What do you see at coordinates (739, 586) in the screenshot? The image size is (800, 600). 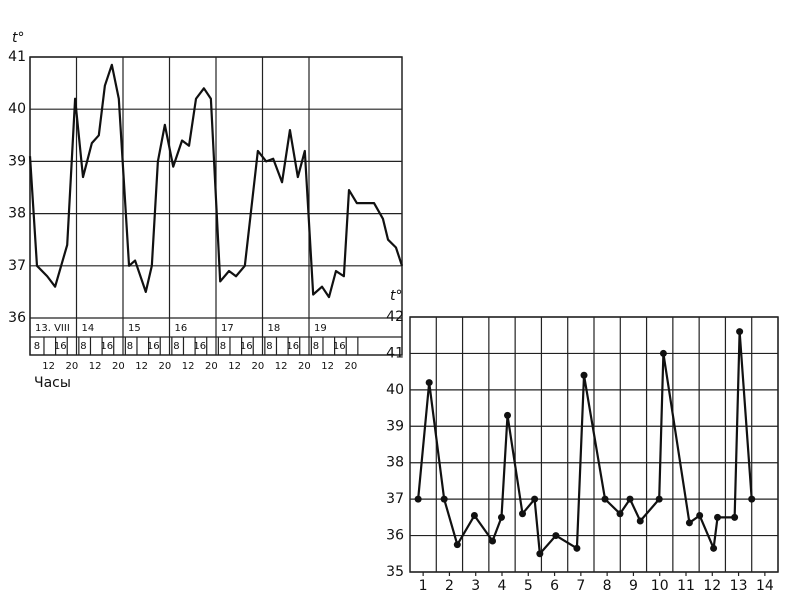 I see `x-tick-label: 13` at bounding box center [739, 586].